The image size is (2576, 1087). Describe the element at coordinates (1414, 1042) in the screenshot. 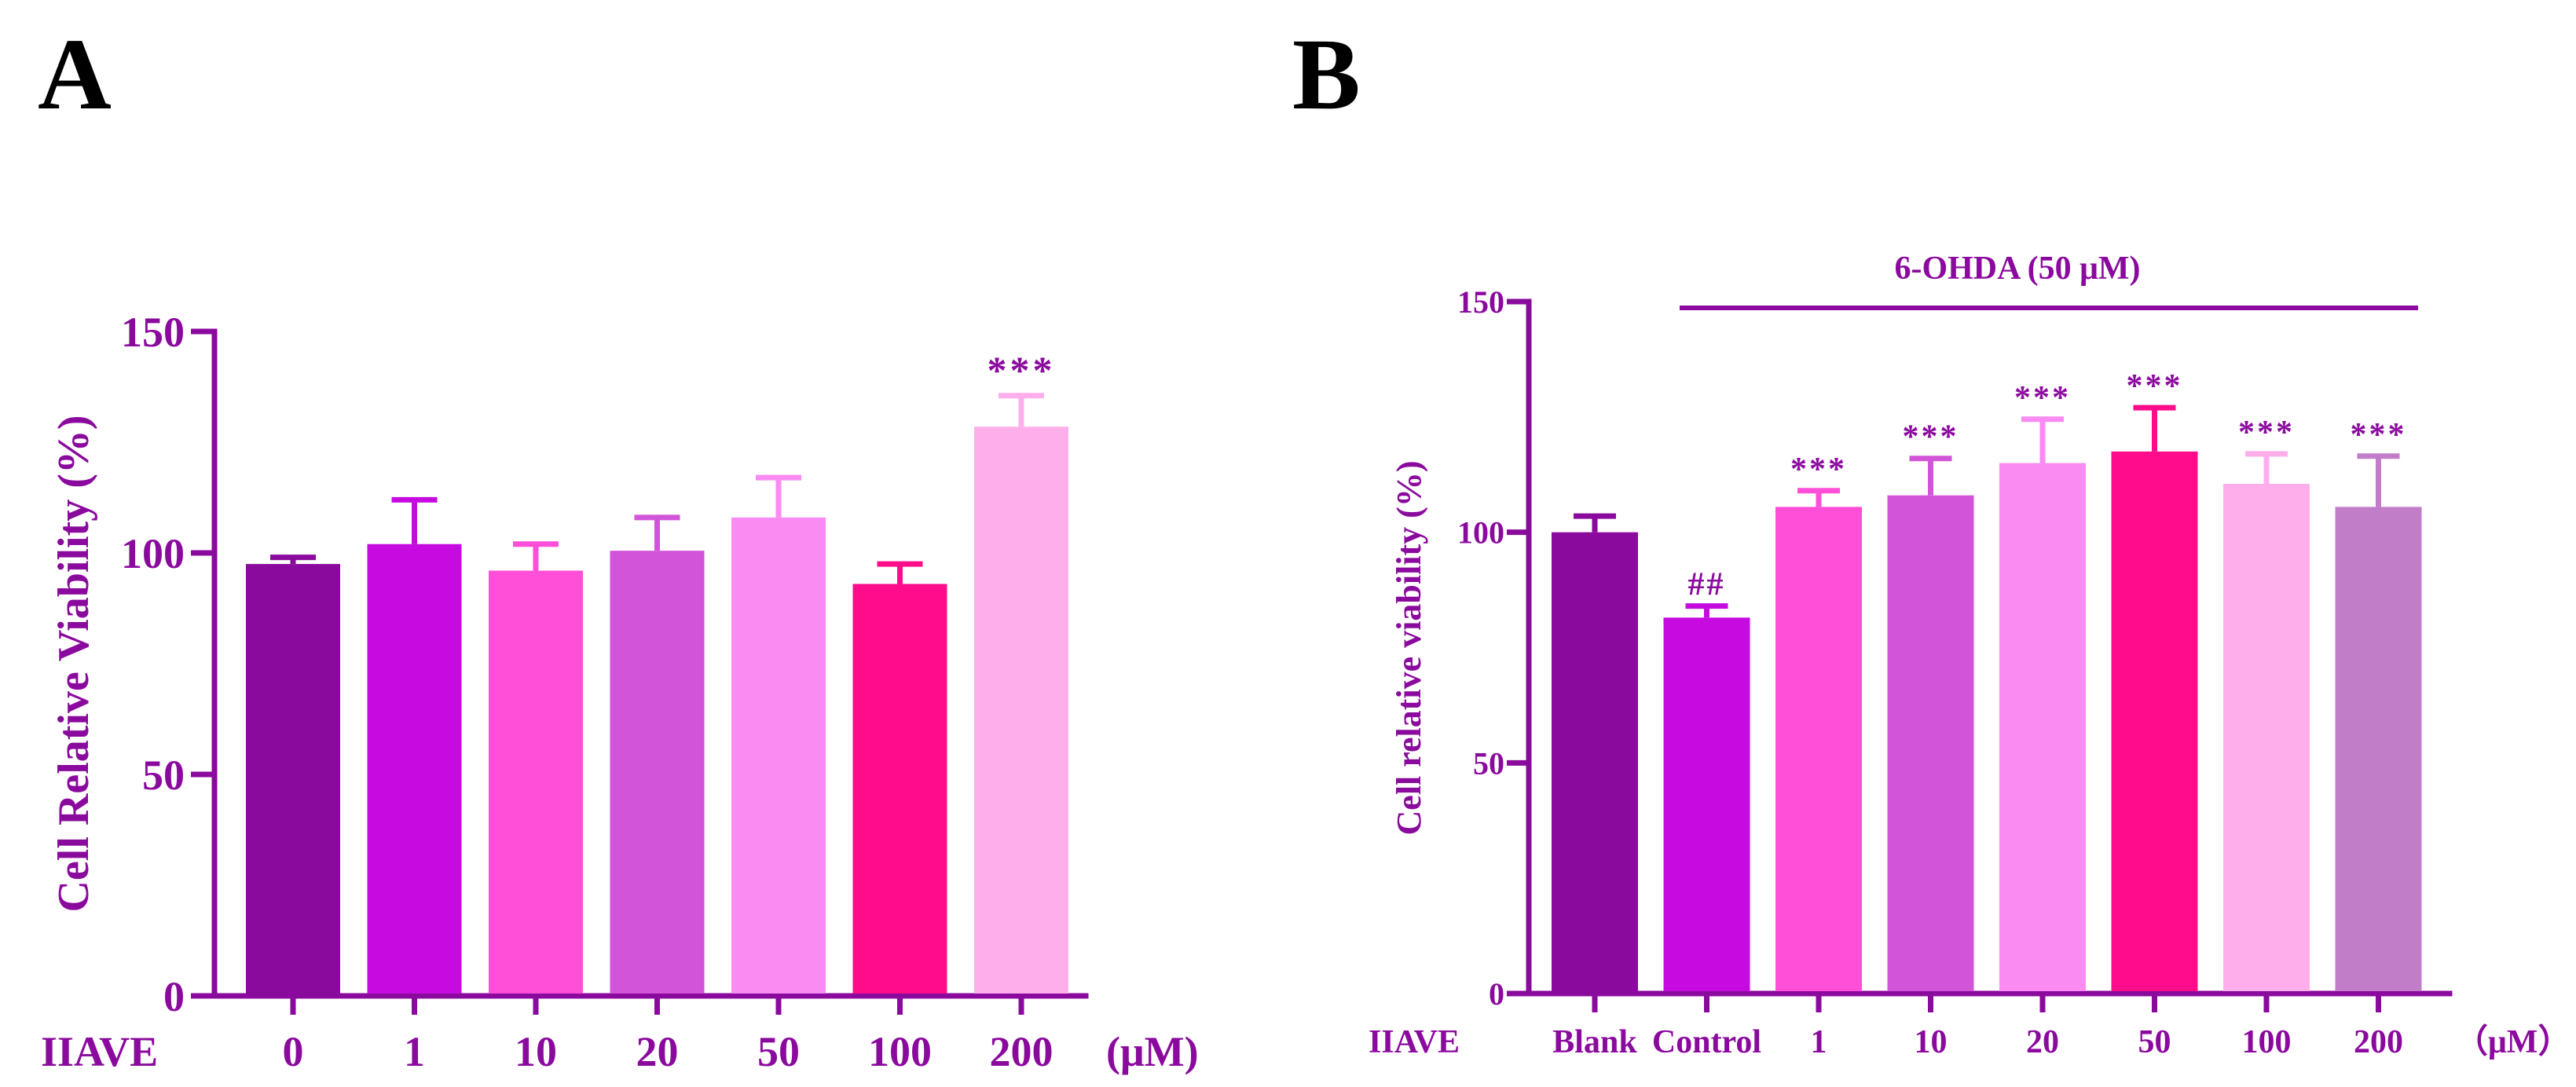

I see `panel-b-x-prefix-label: IIAVE` at that location.